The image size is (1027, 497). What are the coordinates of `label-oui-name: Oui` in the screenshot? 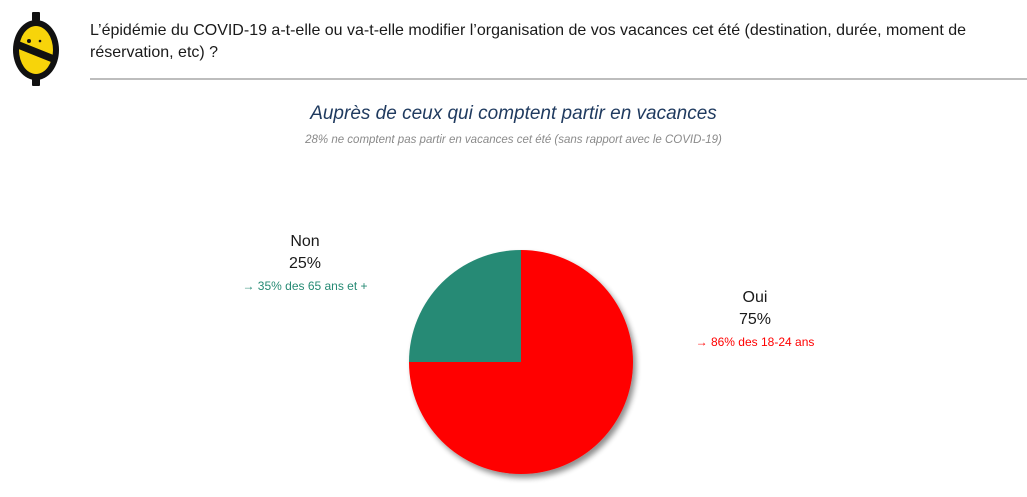 It's located at (755, 297).